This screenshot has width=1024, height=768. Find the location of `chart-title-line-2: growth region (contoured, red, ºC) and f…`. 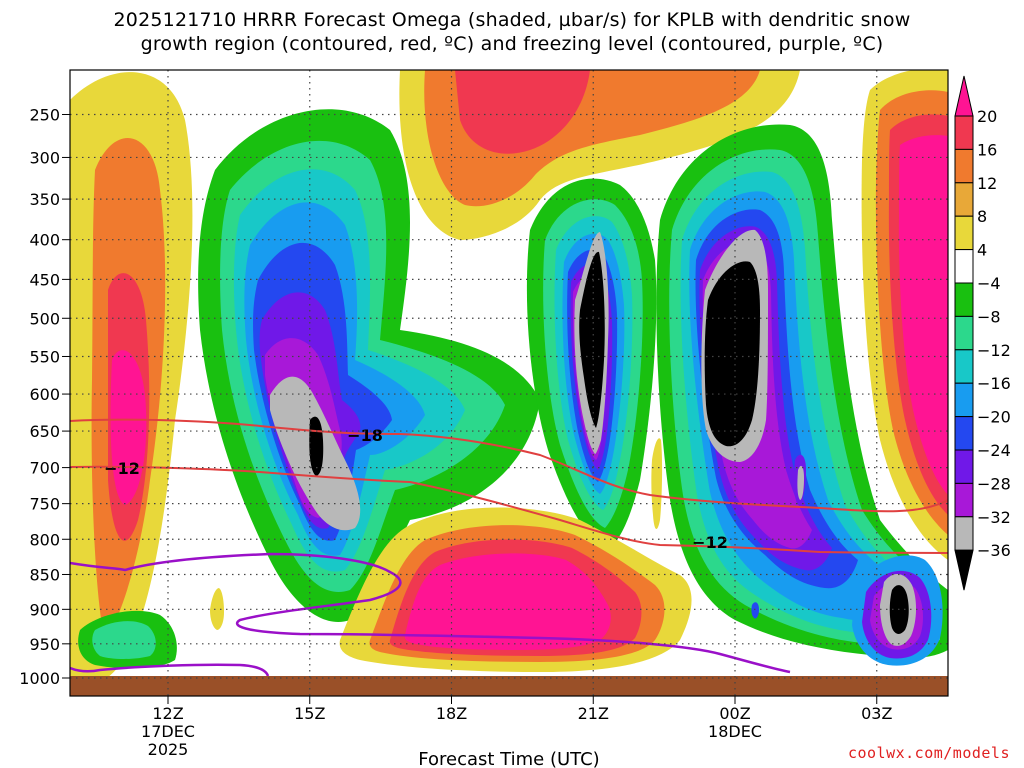

chart-title-line-2: growth region (contoured, red, ºC) and f… is located at coordinates (512, 44).